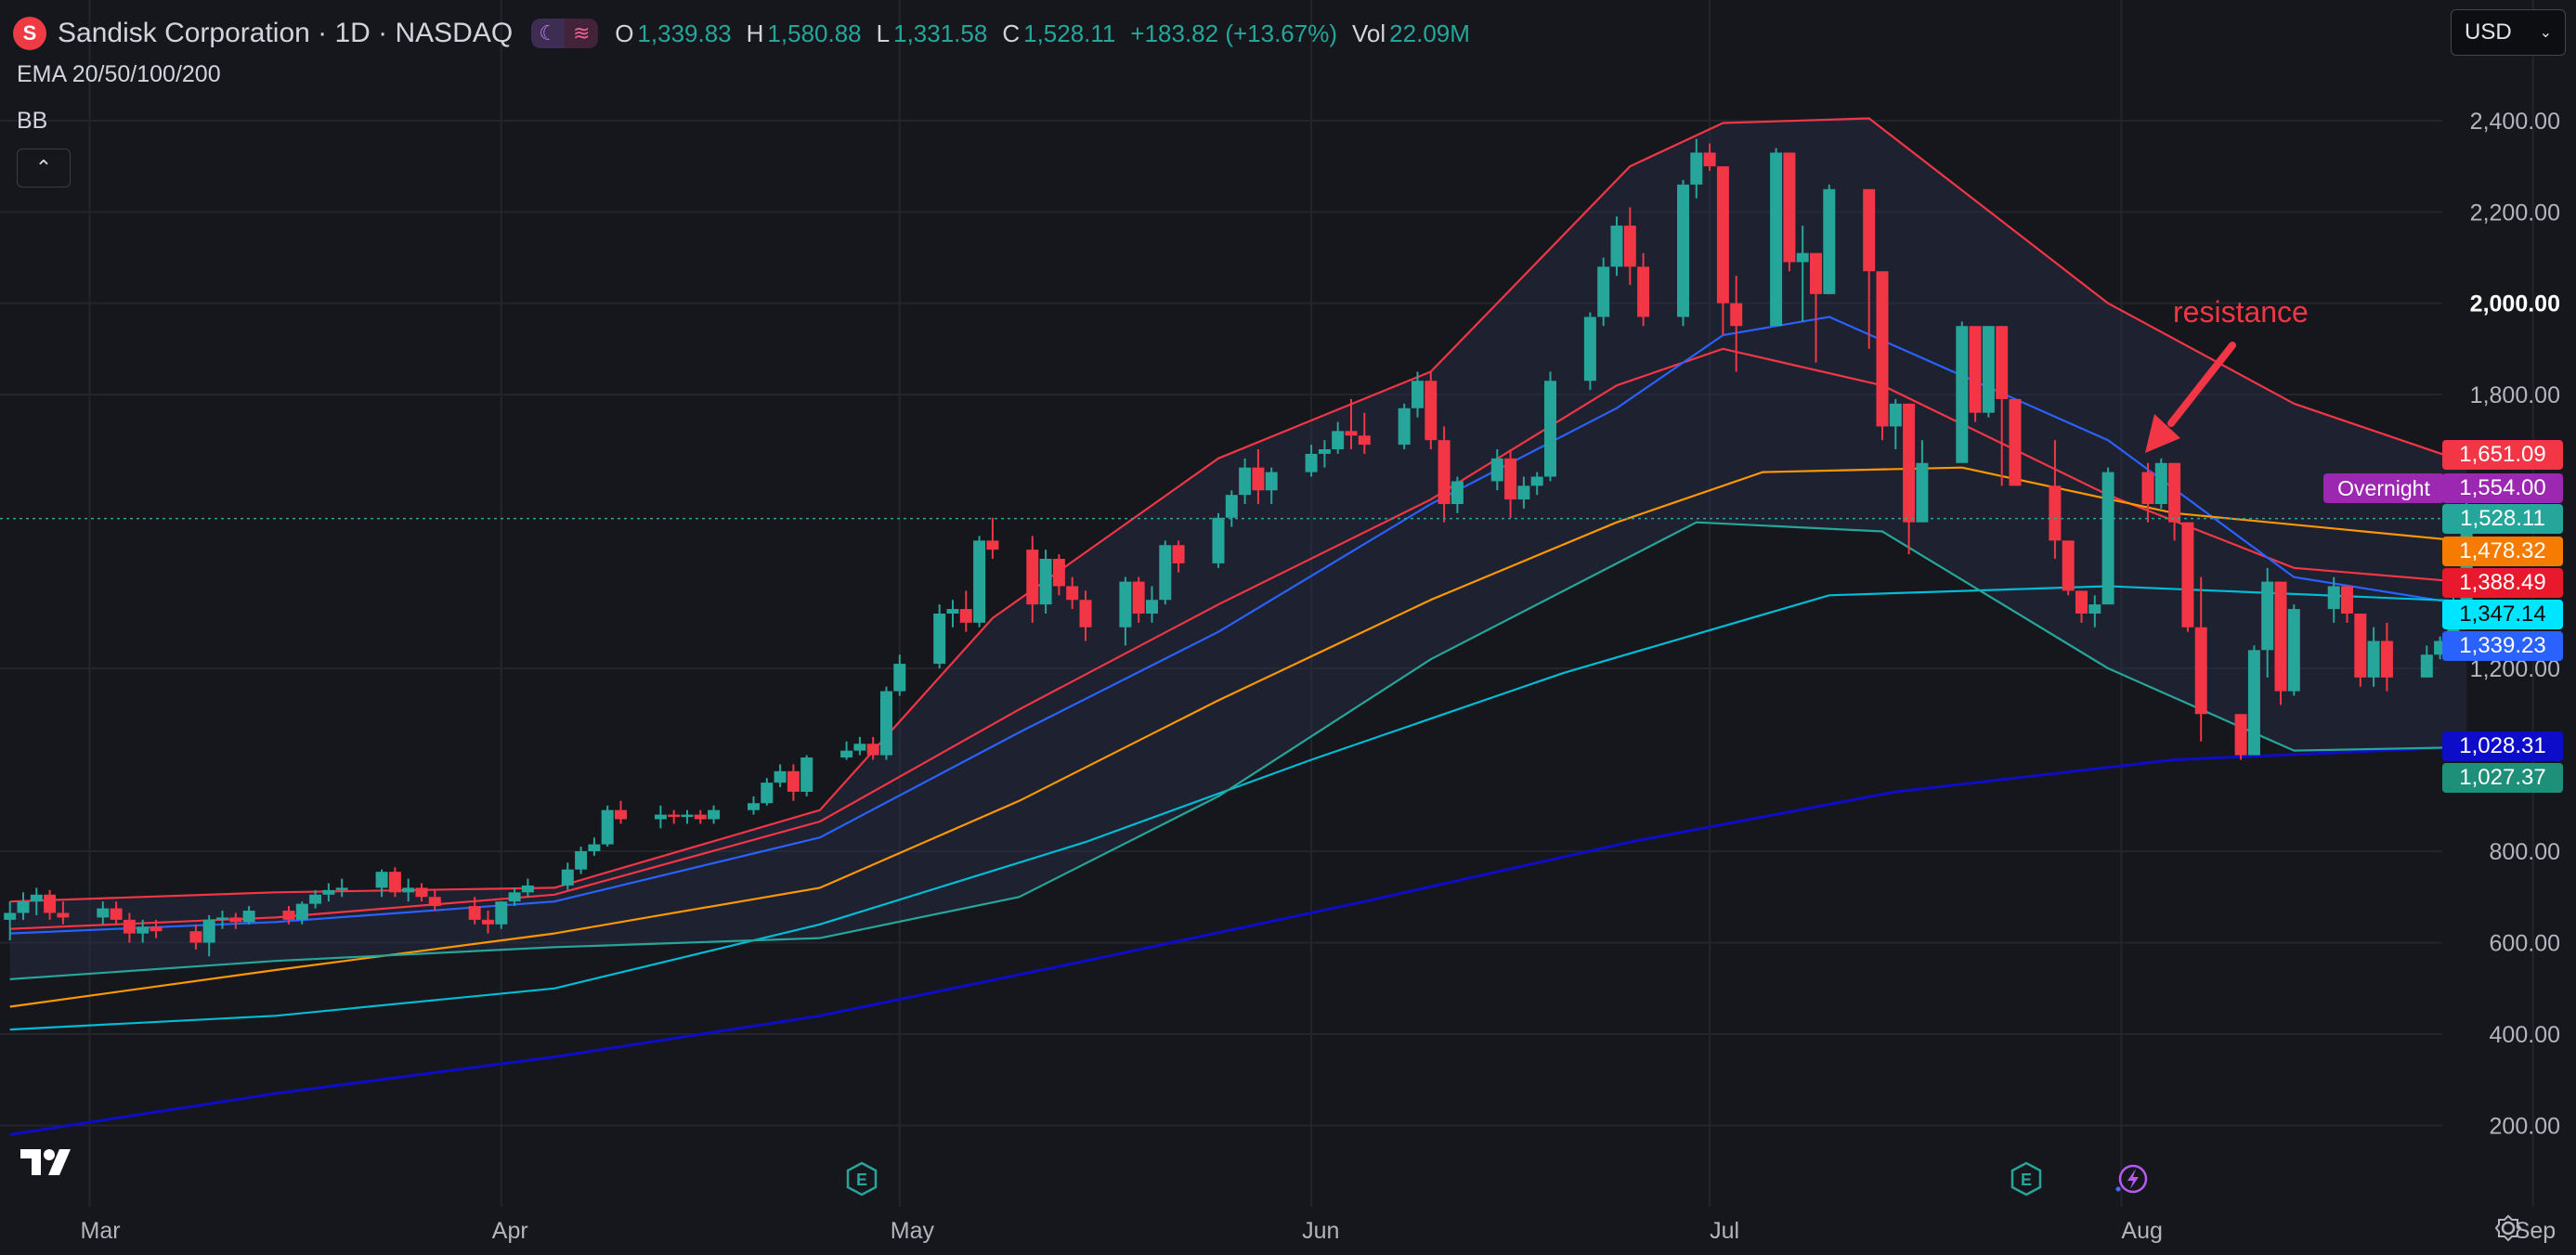 The image size is (2576, 1255). I want to click on price-tick-label: 400.00, so click(2525, 1035).